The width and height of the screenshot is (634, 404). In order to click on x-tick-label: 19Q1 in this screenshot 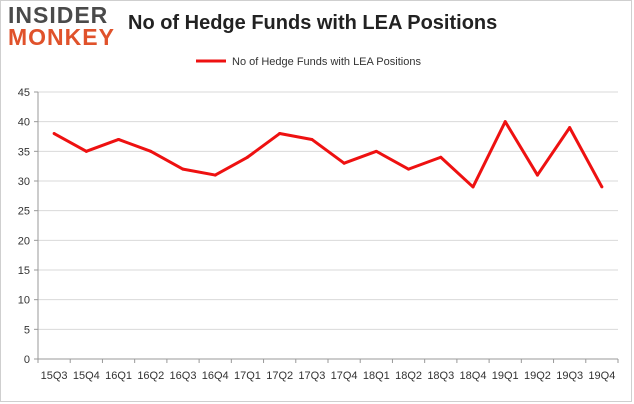, I will do `click(505, 376)`.